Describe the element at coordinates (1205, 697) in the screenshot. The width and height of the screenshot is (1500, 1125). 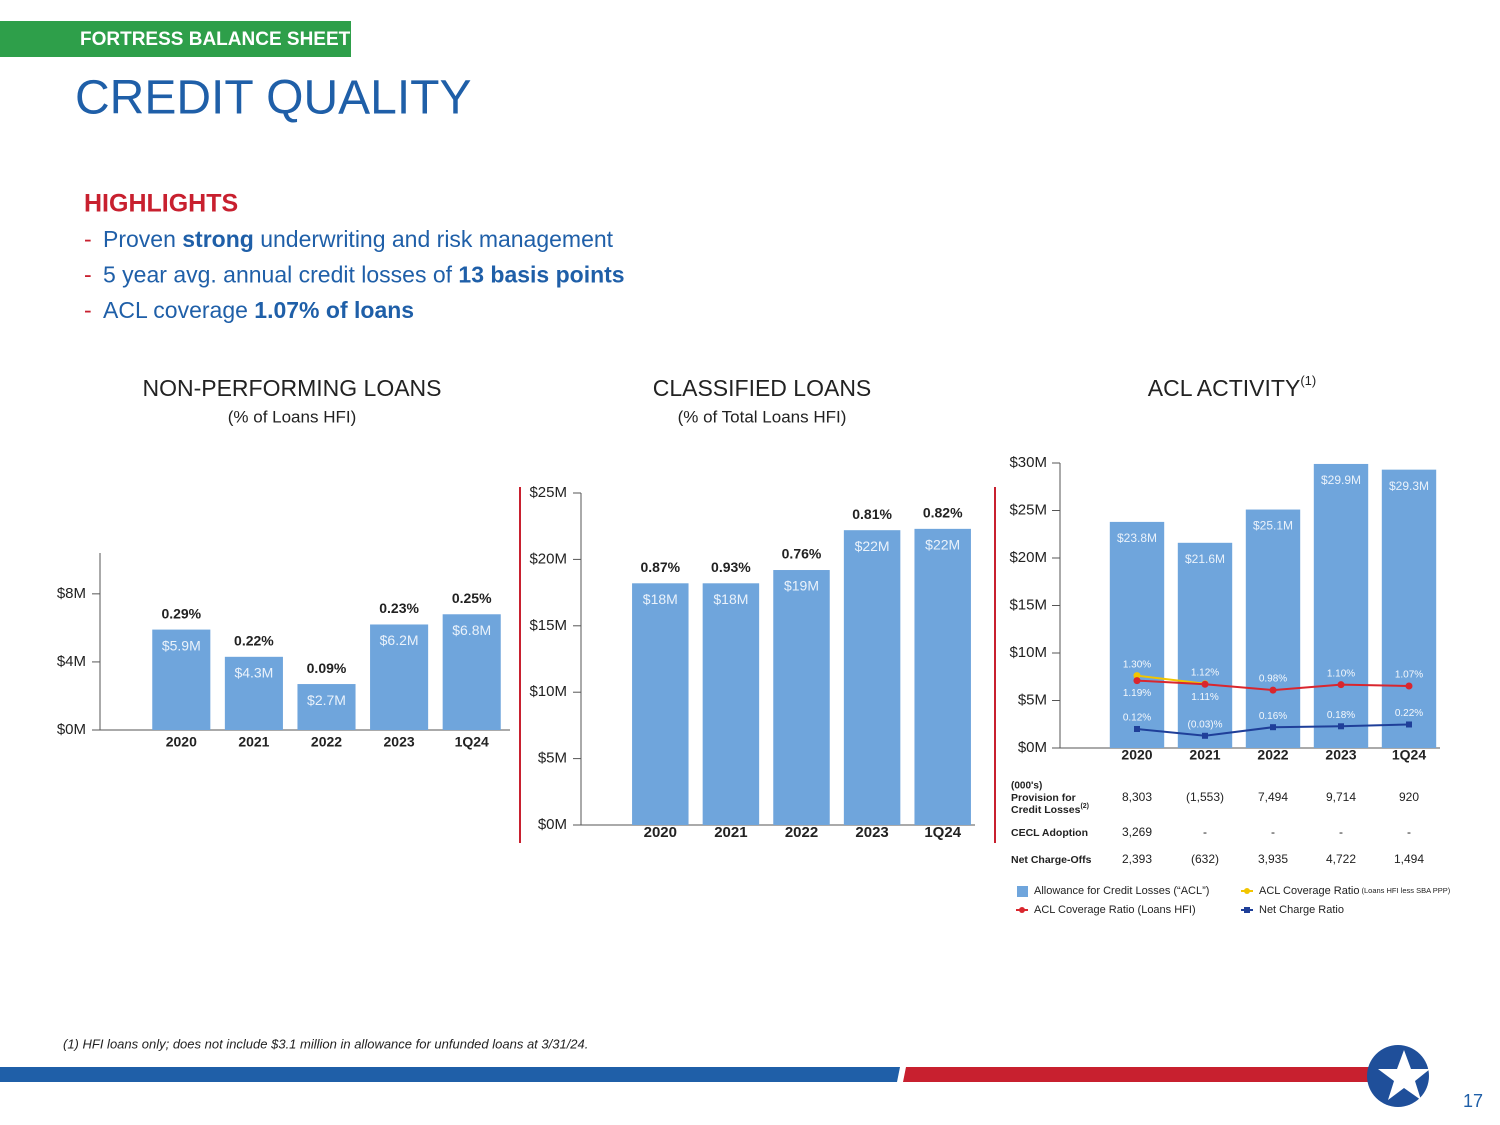
I see `line-value-label: 1.11%` at that location.